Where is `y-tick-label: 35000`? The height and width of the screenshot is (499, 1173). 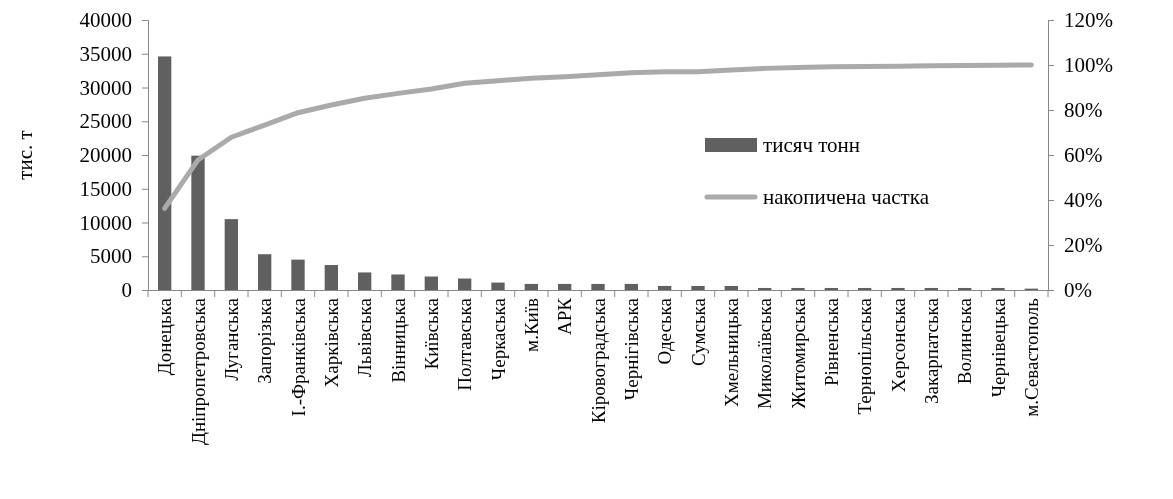 y-tick-label: 35000 is located at coordinates (105, 53).